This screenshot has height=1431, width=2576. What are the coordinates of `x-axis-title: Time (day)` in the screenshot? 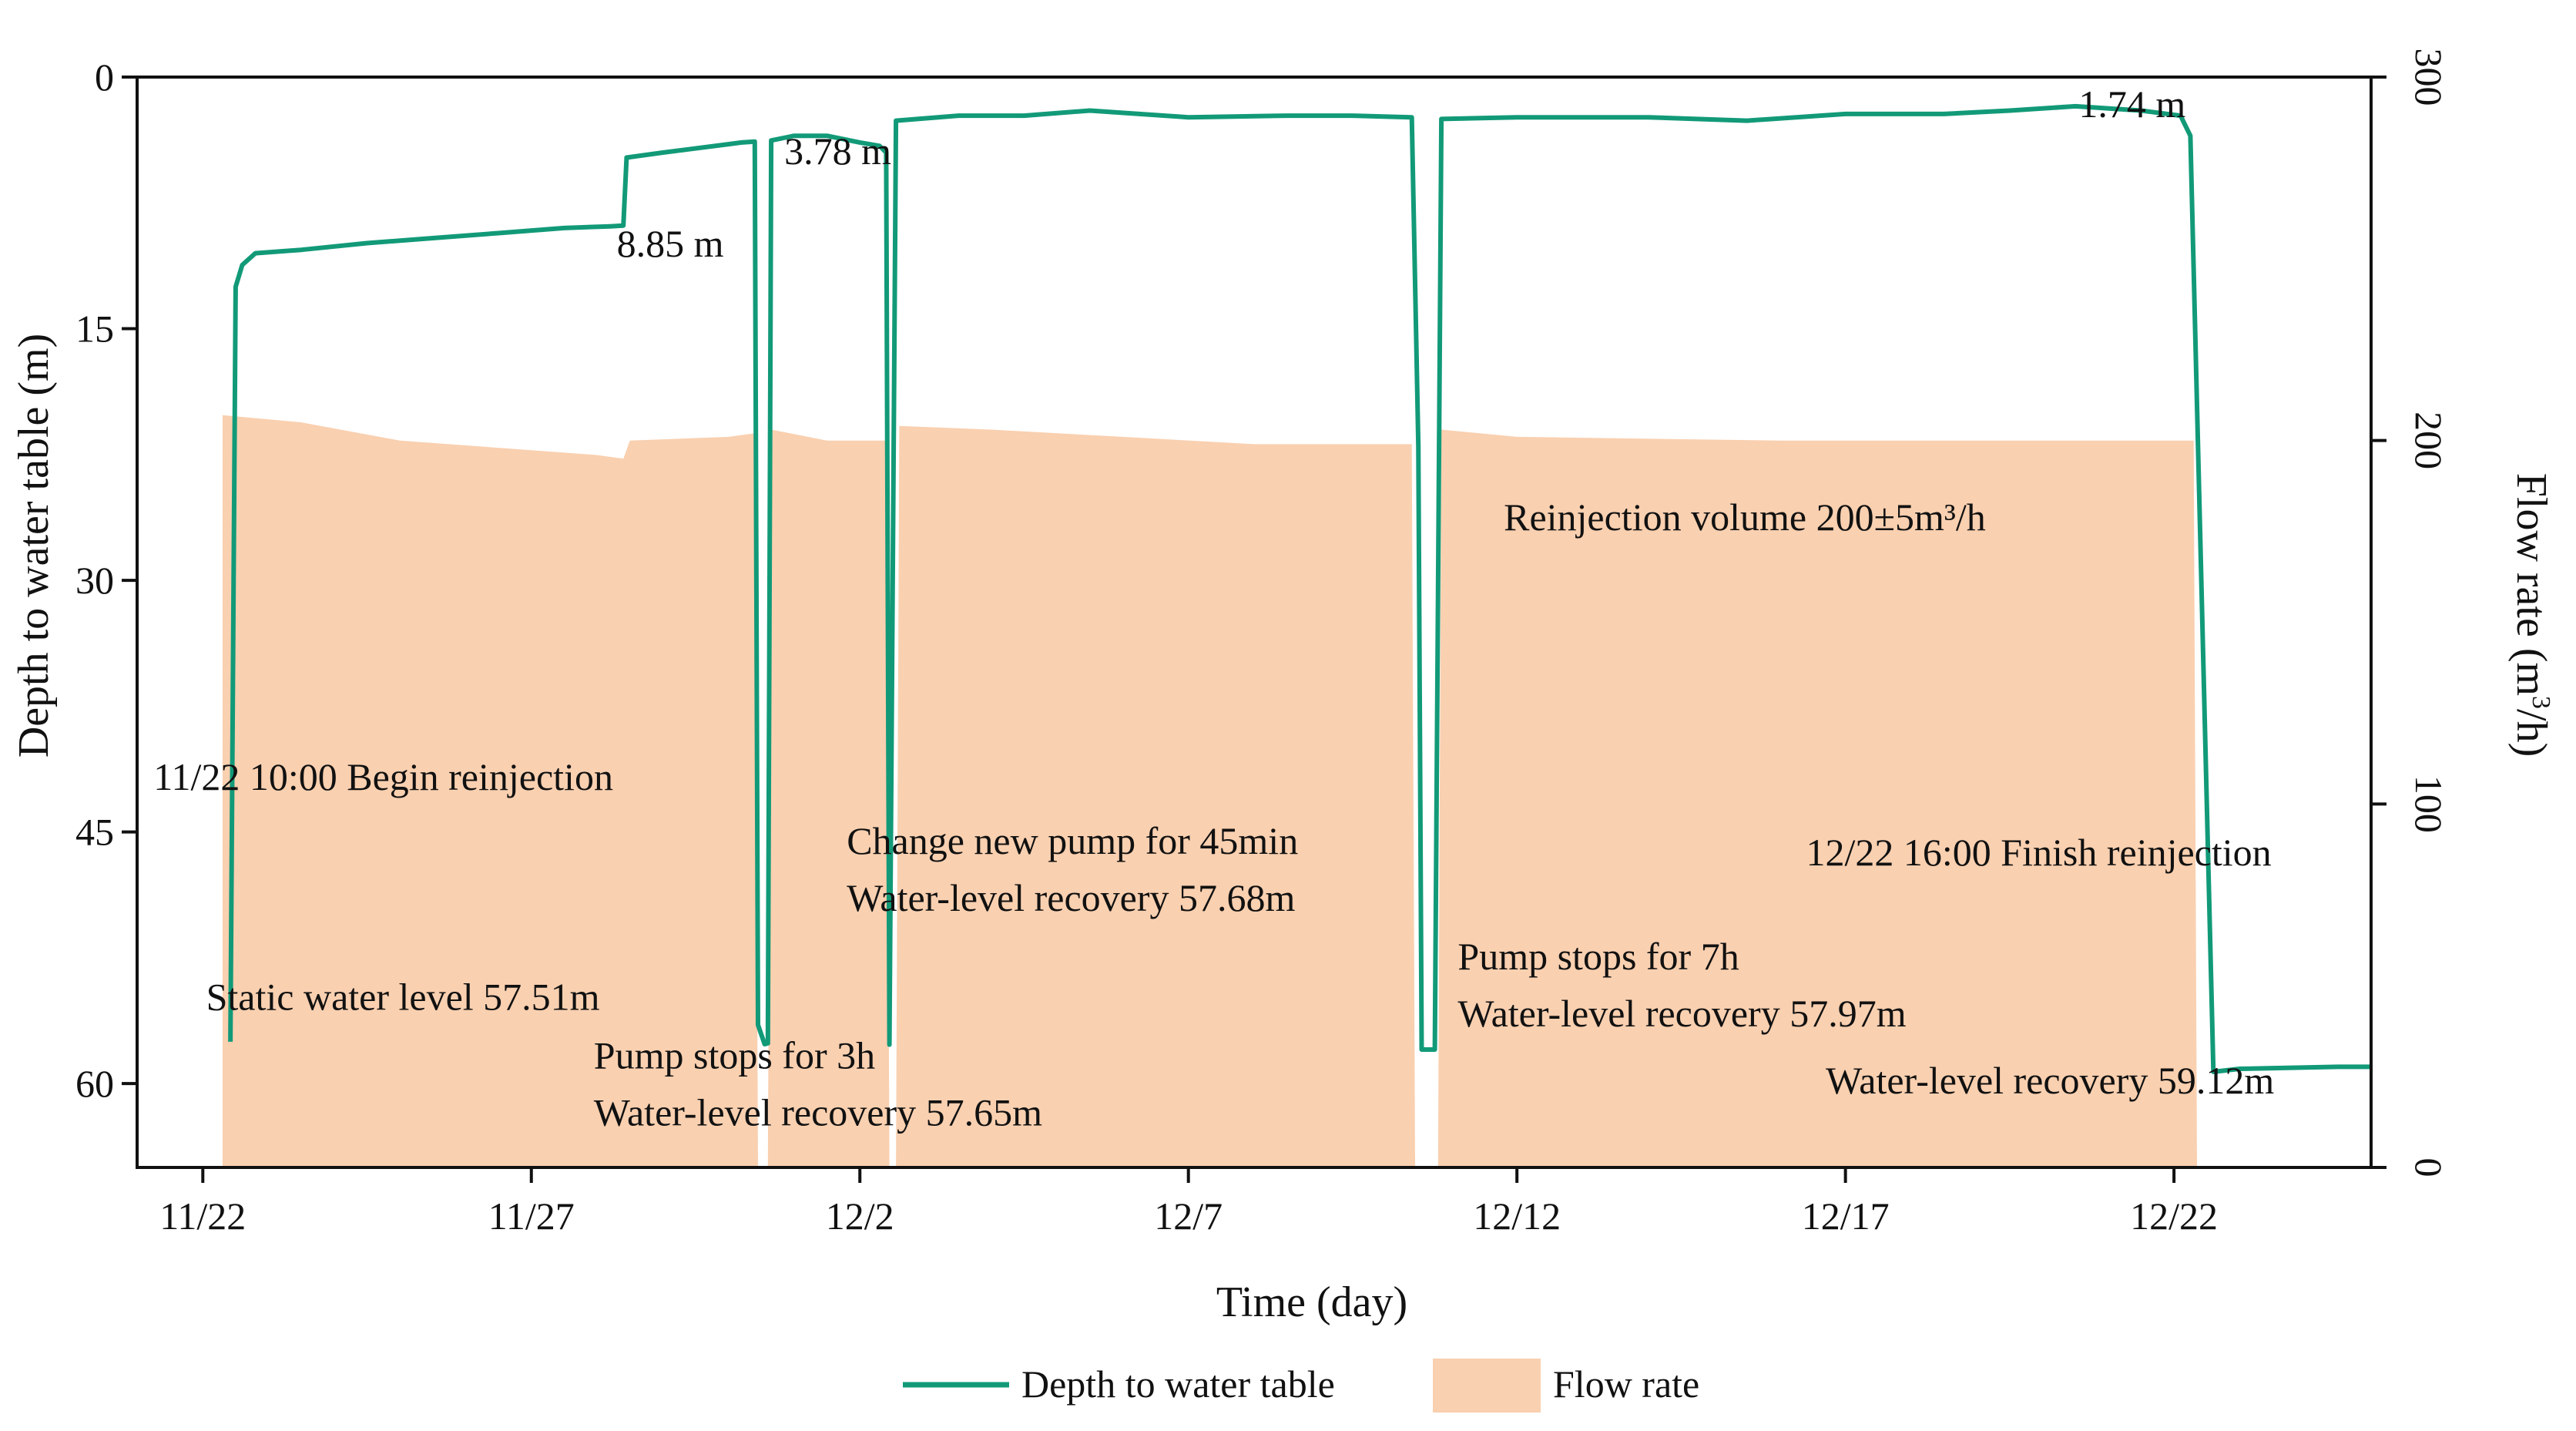 It's located at (1311, 1302).